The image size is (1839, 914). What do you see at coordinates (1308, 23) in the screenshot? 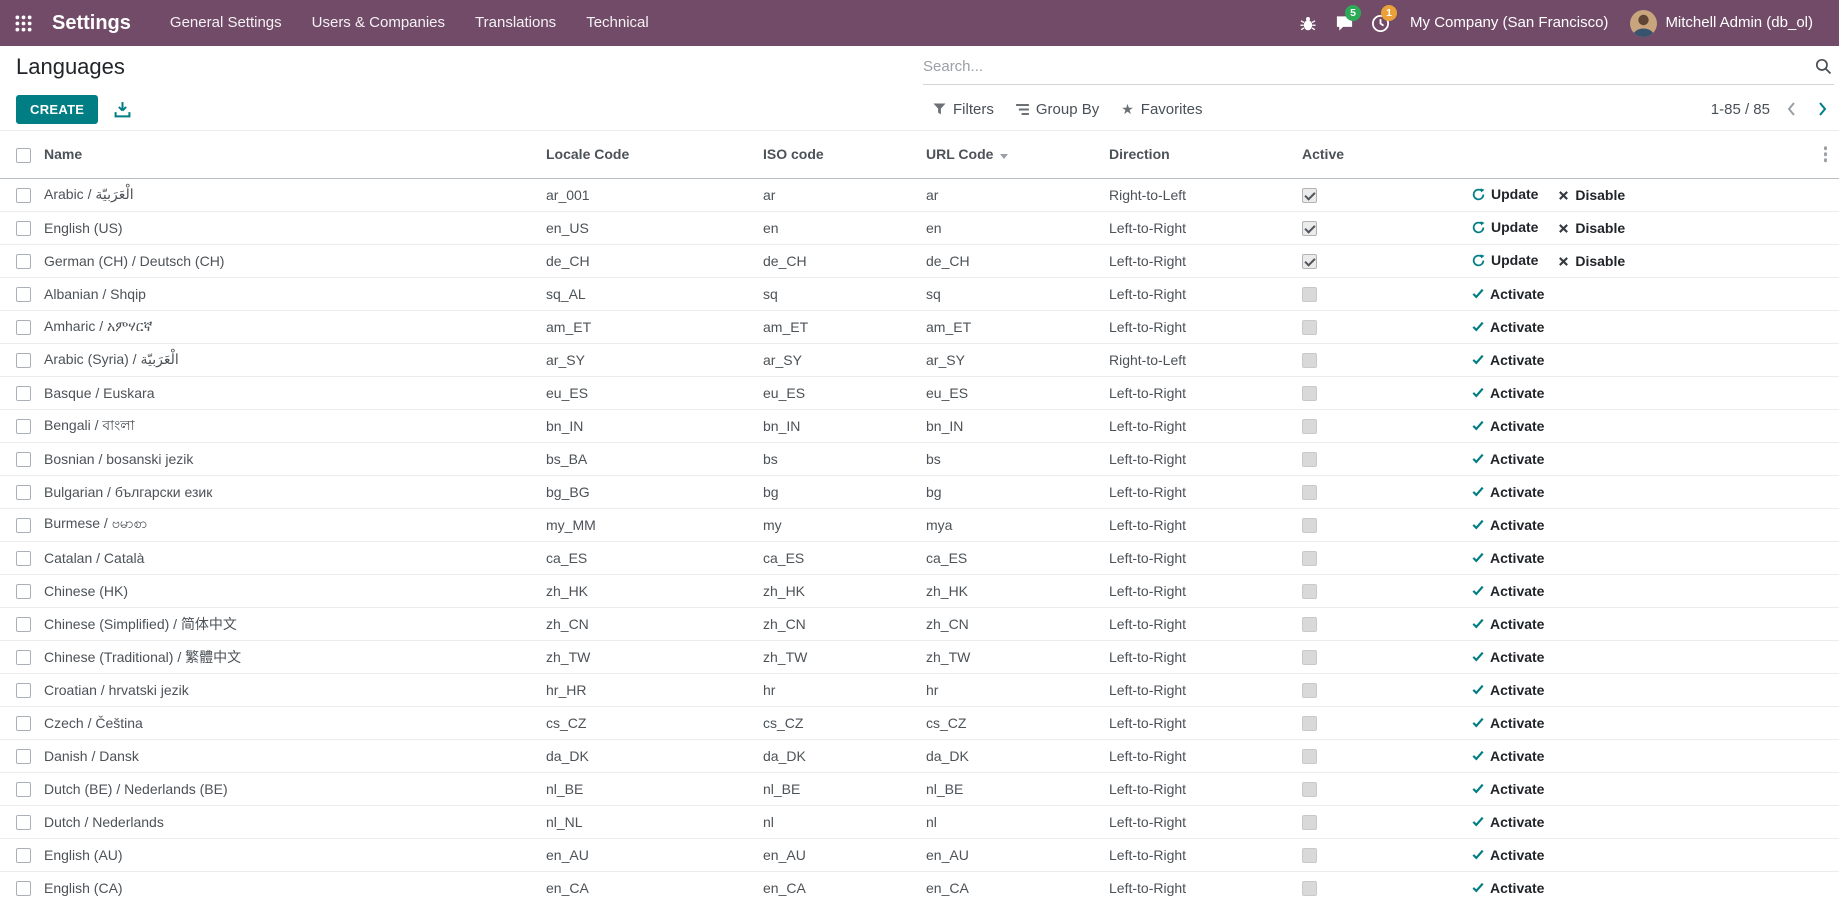
I see `debug-bug-icon` at bounding box center [1308, 23].